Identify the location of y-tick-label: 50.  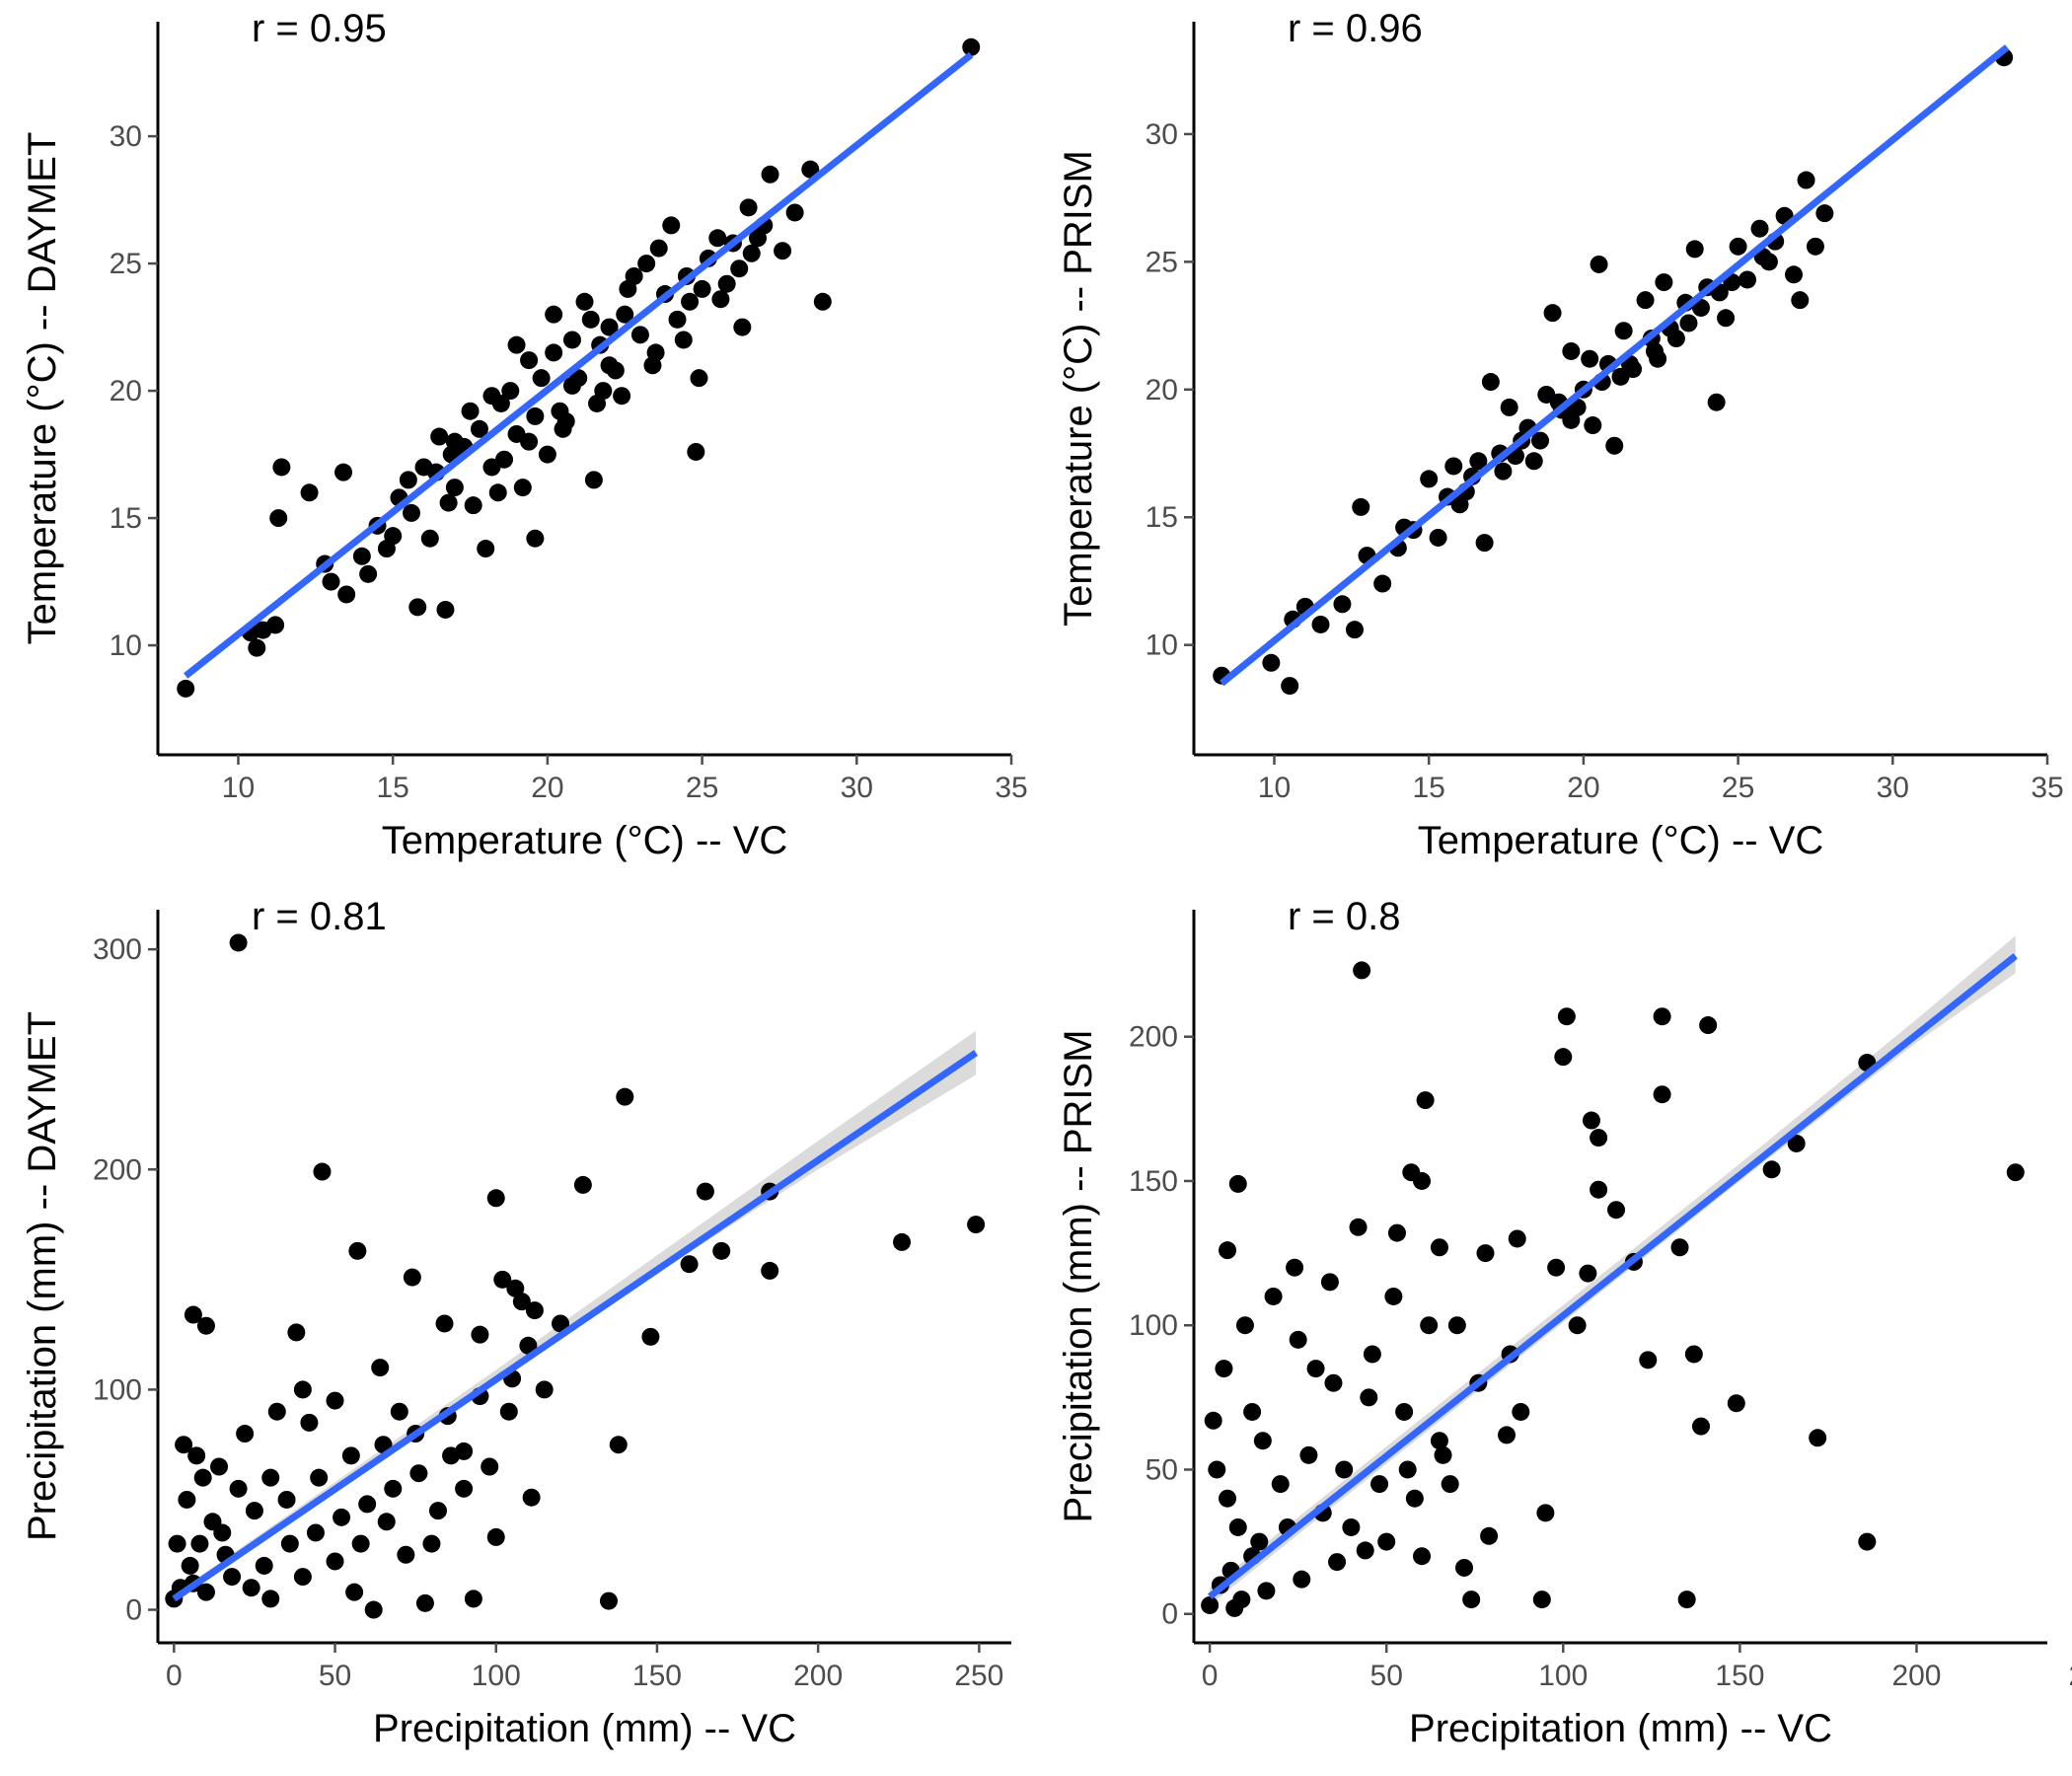
(1162, 1469).